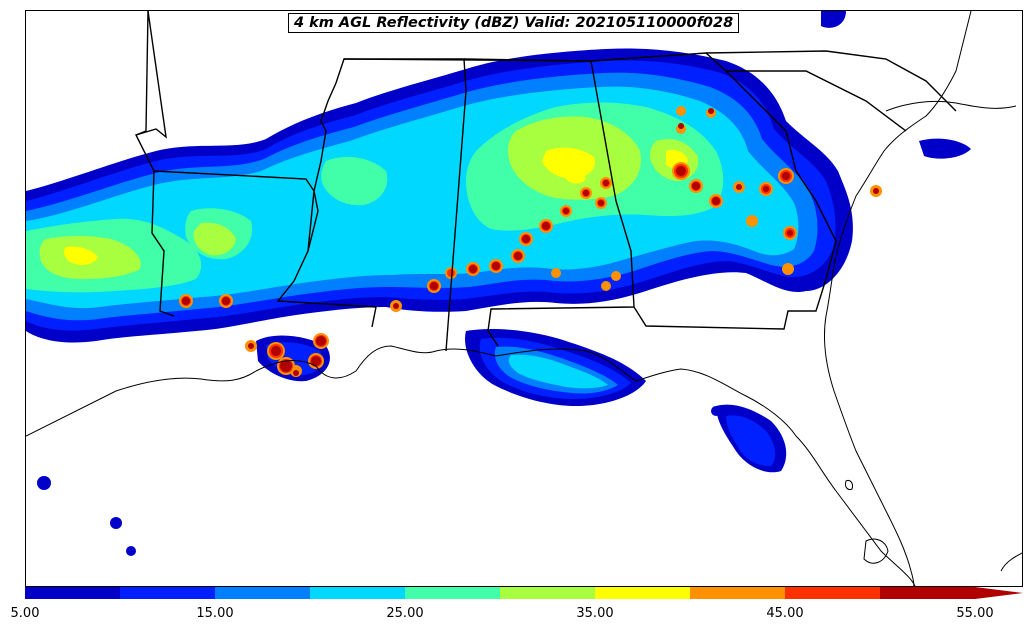 The height and width of the screenshot is (633, 1033). I want to click on colorbar-tick-label: 25.00, so click(405, 613).